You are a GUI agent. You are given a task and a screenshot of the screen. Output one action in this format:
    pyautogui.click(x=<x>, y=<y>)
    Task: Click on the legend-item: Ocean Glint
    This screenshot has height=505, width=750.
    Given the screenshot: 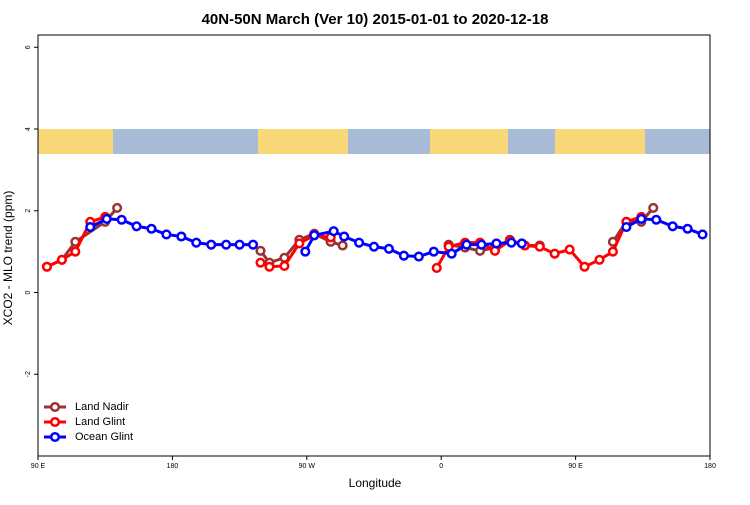 What is the action you would take?
    pyautogui.click(x=88, y=437)
    